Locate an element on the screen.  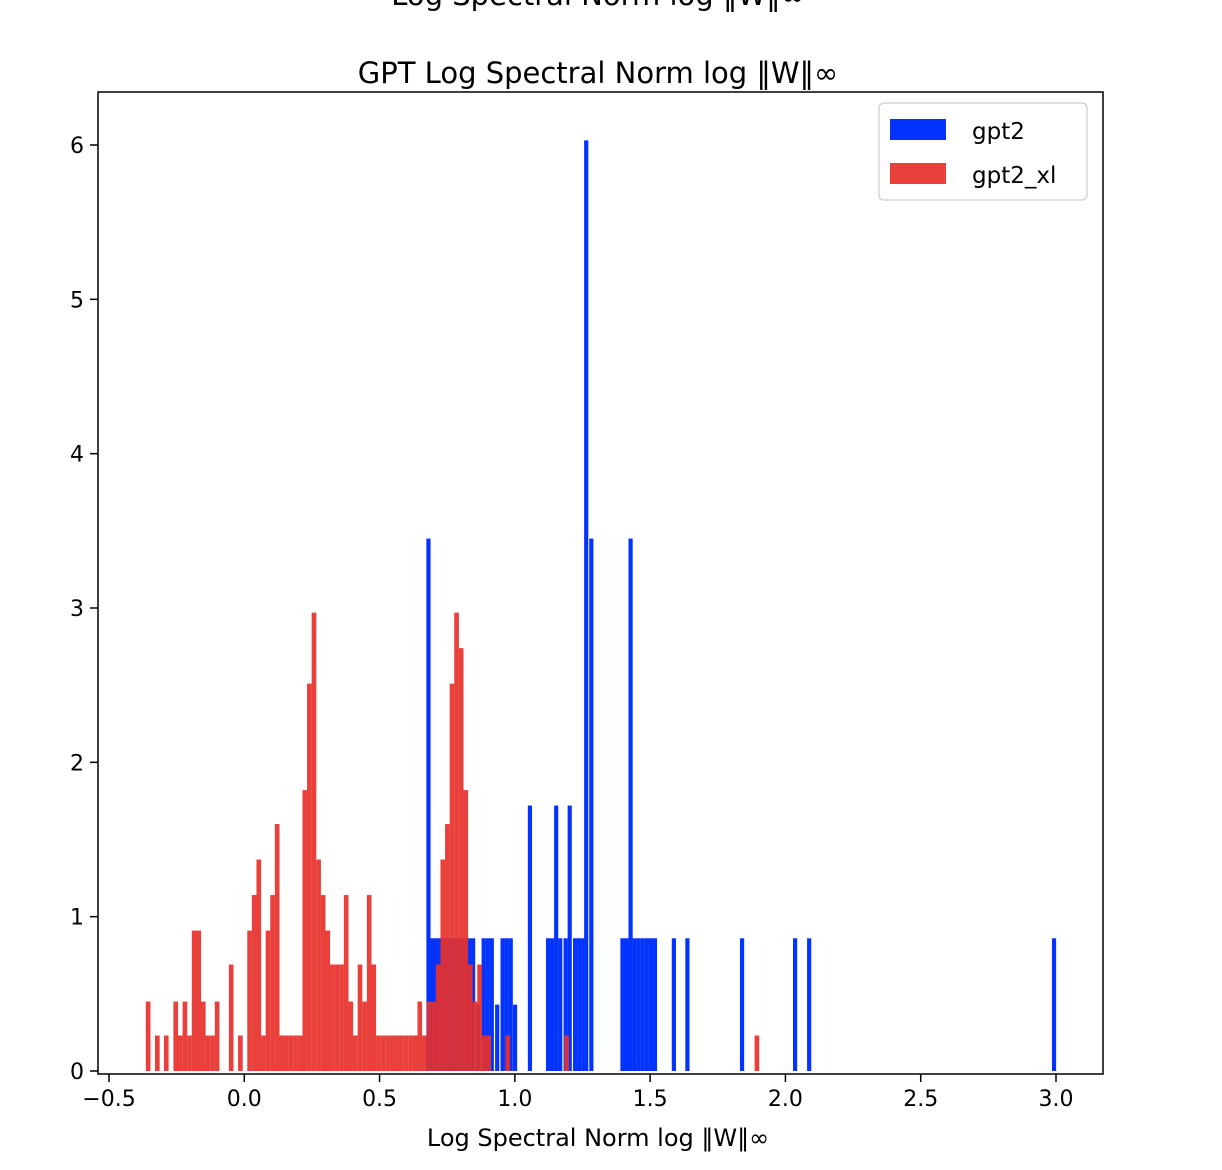
legend-label-gpt2-xl: gpt2_xl is located at coordinates (1014, 176).